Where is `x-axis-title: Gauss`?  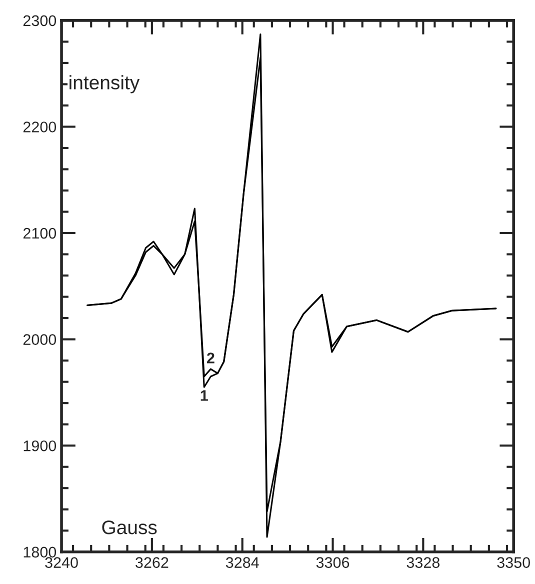
x-axis-title: Gauss is located at coordinates (129, 527).